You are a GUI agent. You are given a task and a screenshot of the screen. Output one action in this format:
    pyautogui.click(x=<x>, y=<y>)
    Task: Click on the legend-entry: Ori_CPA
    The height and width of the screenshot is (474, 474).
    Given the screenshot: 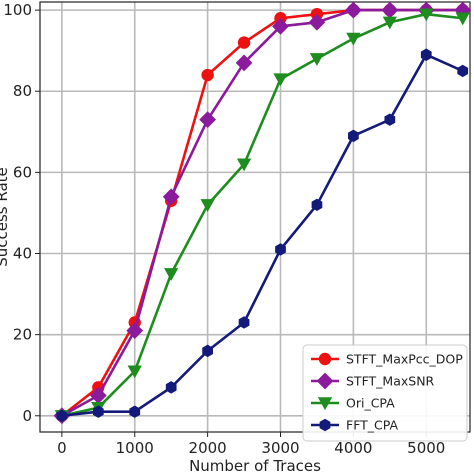 What is the action you would take?
    pyautogui.click(x=353, y=403)
    